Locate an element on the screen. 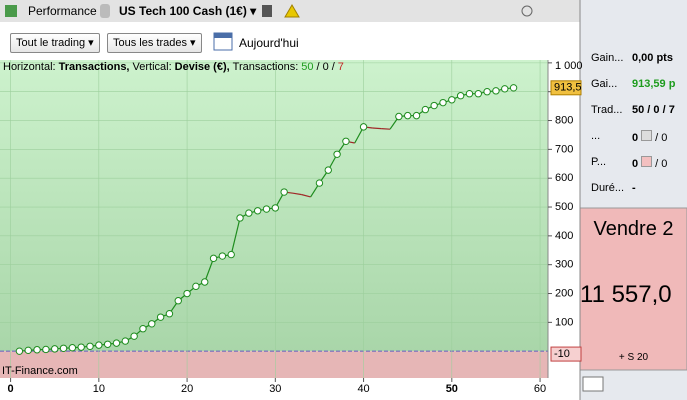  instrument: US Tech 100 Cash (1€) ▾ is located at coordinates (188, 11).